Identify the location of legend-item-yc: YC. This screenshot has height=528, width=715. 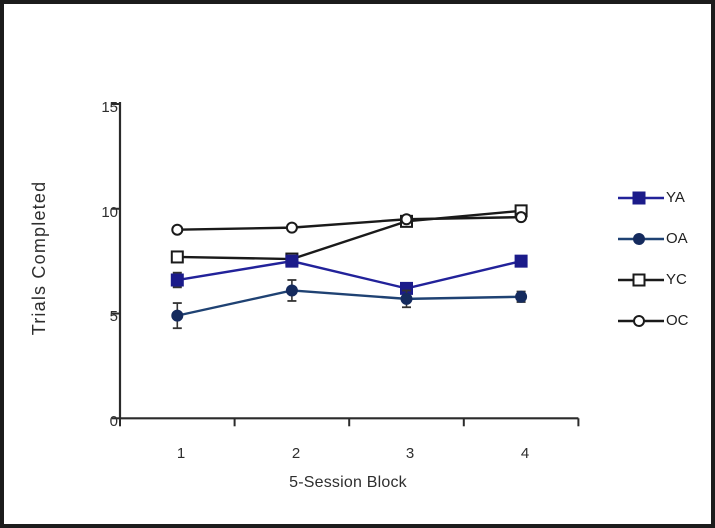
(653, 280).